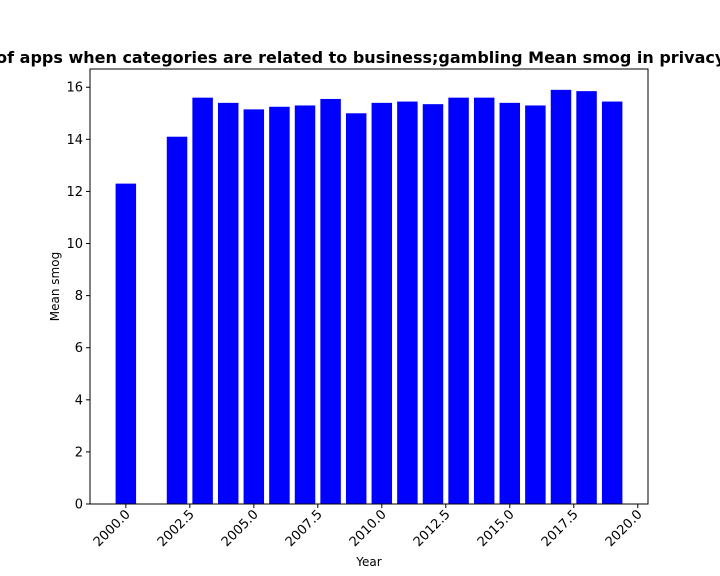 Image resolution: width=720 pixels, height=576 pixels. What do you see at coordinates (407, 303) in the screenshot?
I see `bar-2011` at bounding box center [407, 303].